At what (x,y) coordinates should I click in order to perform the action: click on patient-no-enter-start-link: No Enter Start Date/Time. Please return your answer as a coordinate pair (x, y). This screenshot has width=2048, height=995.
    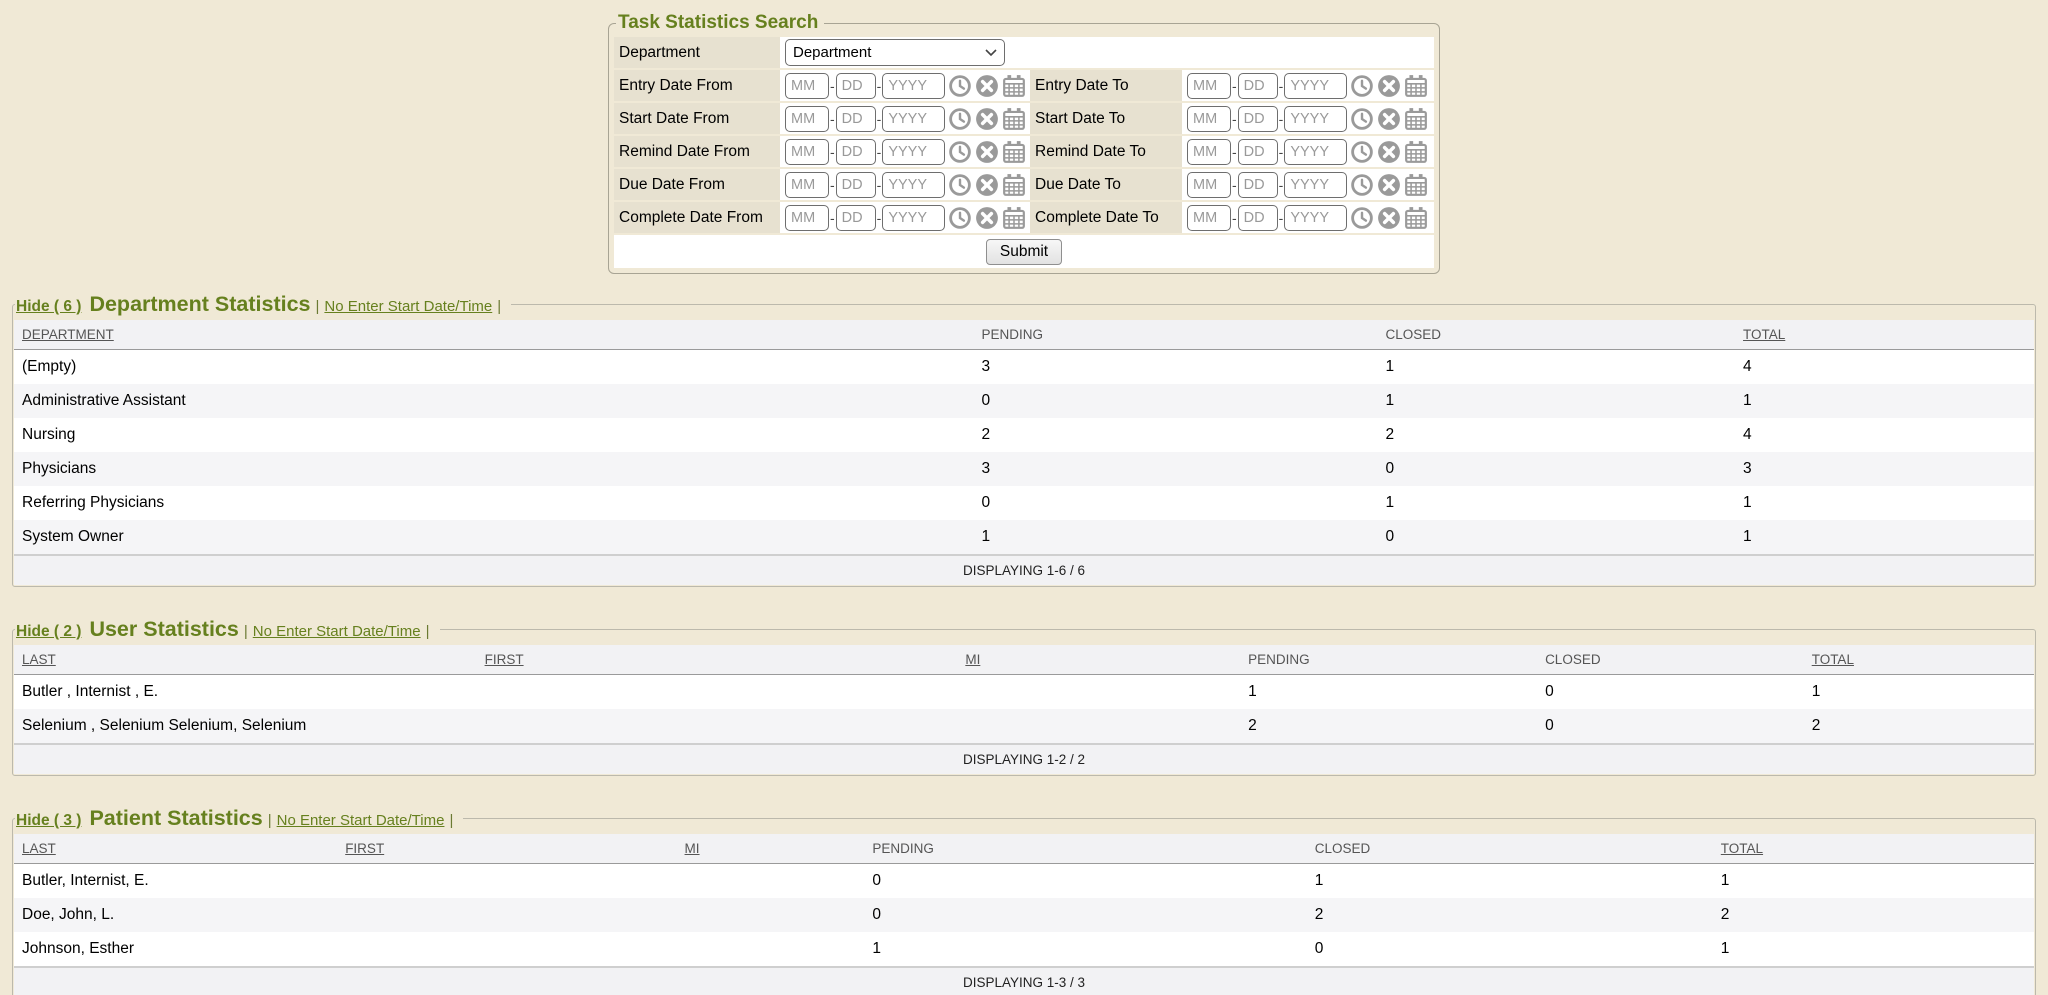
    Looking at the image, I should click on (360, 820).